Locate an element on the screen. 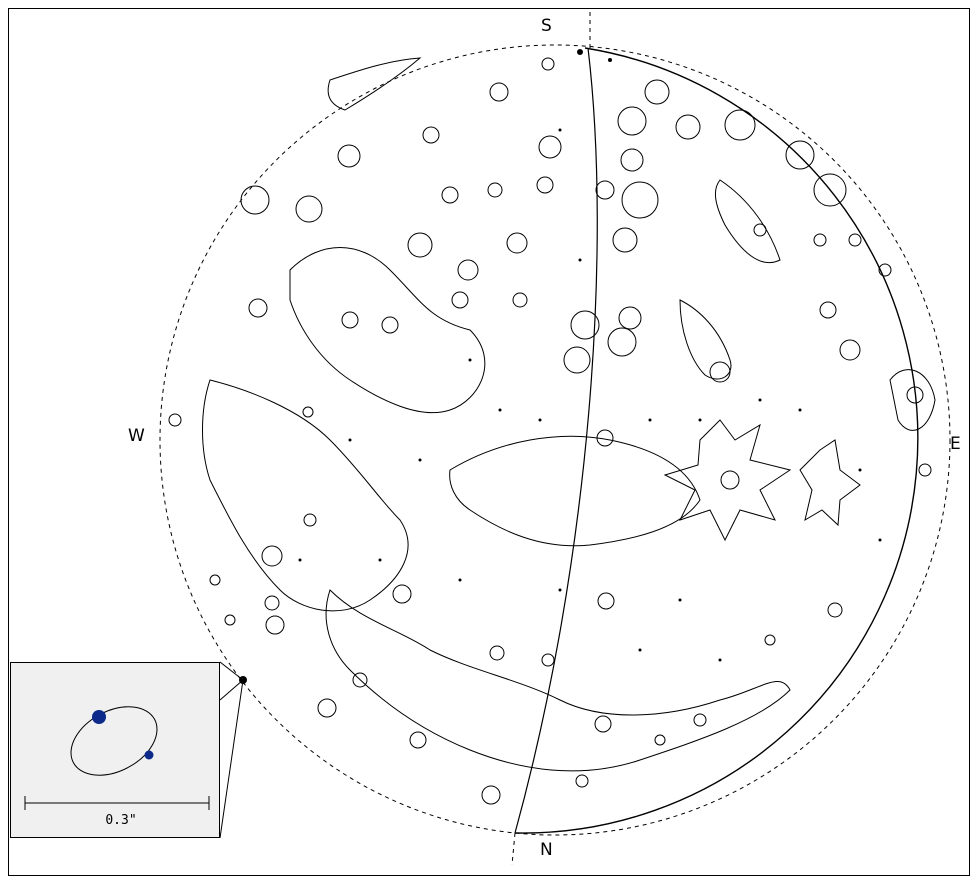  compass-west: W is located at coordinates (136, 436).